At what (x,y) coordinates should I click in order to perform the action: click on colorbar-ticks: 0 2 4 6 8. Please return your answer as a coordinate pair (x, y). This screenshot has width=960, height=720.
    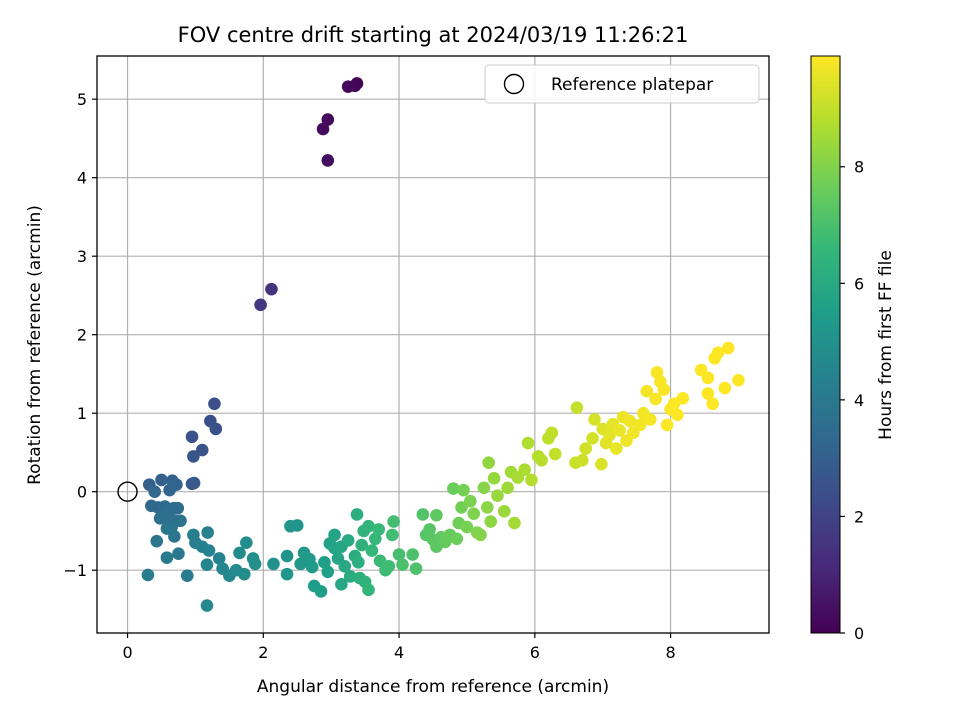
    Looking at the image, I should click on (852, 400).